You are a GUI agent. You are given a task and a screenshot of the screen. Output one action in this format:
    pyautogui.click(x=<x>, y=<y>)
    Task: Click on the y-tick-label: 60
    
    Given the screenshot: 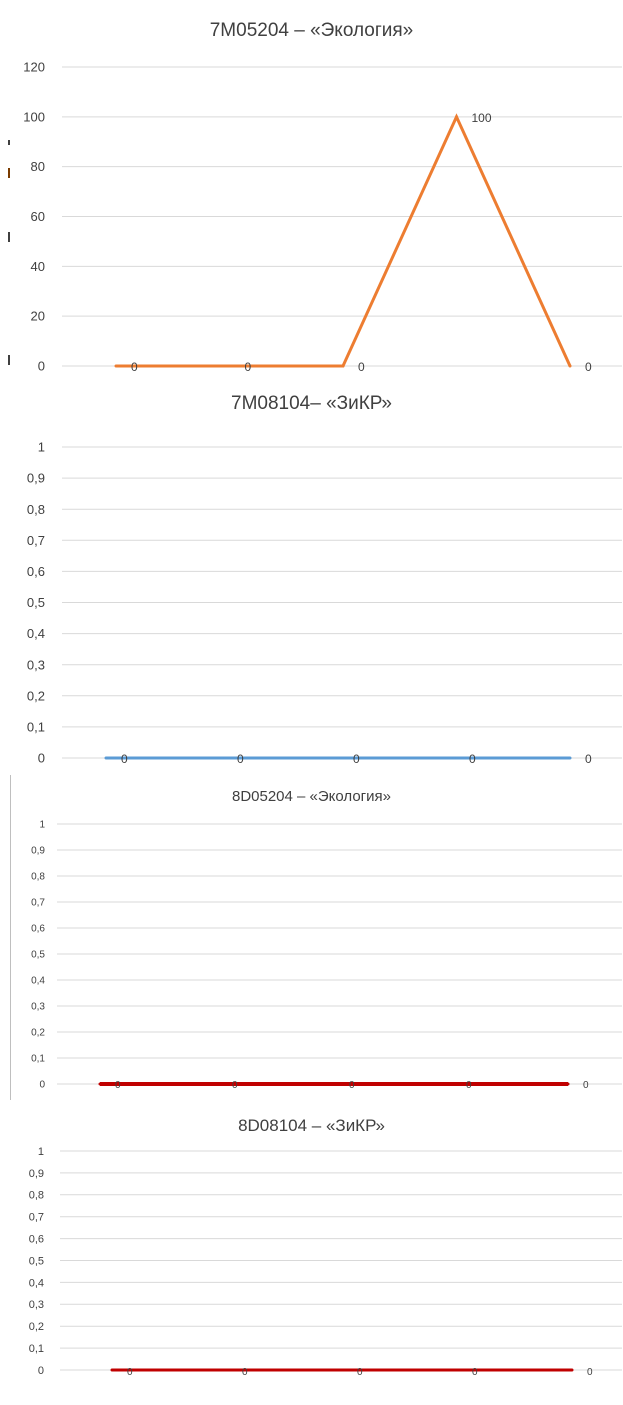 What is the action you would take?
    pyautogui.click(x=38, y=216)
    